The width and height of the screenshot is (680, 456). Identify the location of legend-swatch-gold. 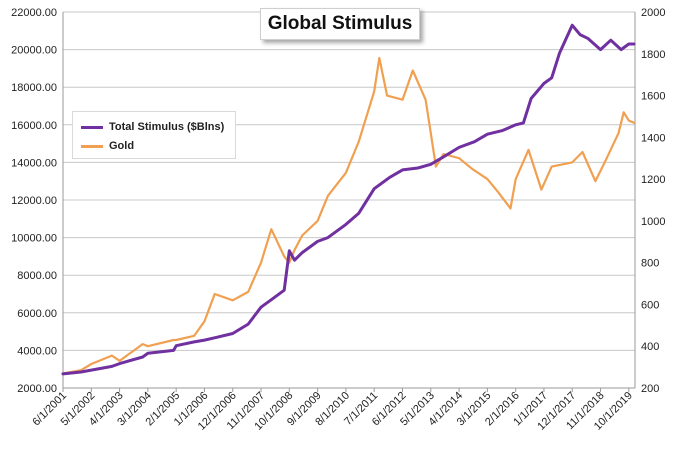
(92, 146).